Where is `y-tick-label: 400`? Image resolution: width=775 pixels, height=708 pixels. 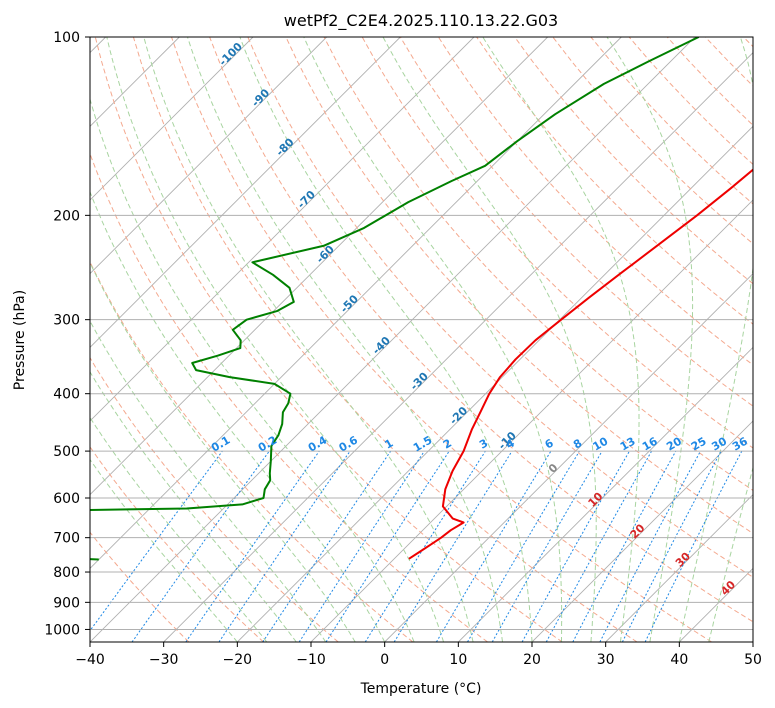 y-tick-label: 400 is located at coordinates (66, 395).